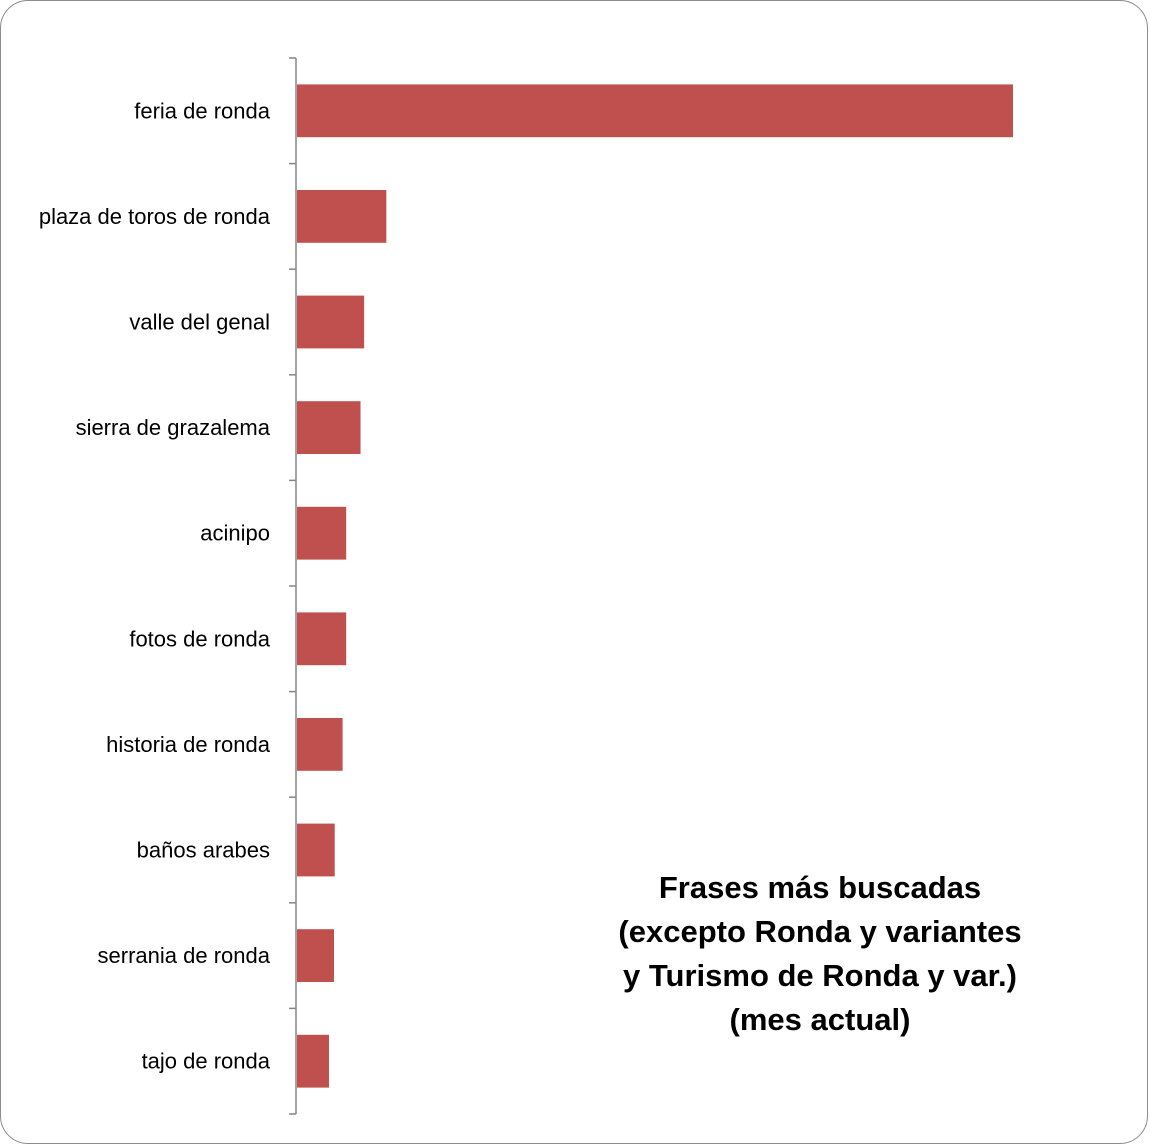 The image size is (1150, 1146). Describe the element at coordinates (820, 1019) in the screenshot. I see `chart-title-line-4: (mes actual)` at that location.